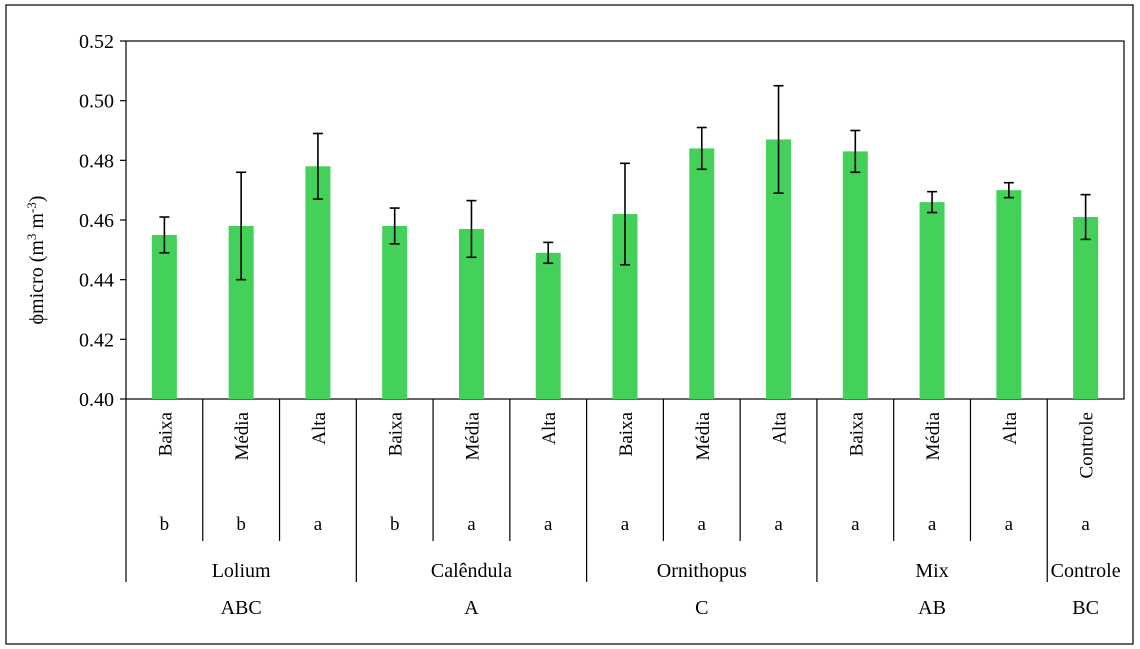 This screenshot has width=1140, height=649. Describe the element at coordinates (931, 571) in the screenshot. I see `group-label: Mix` at that location.